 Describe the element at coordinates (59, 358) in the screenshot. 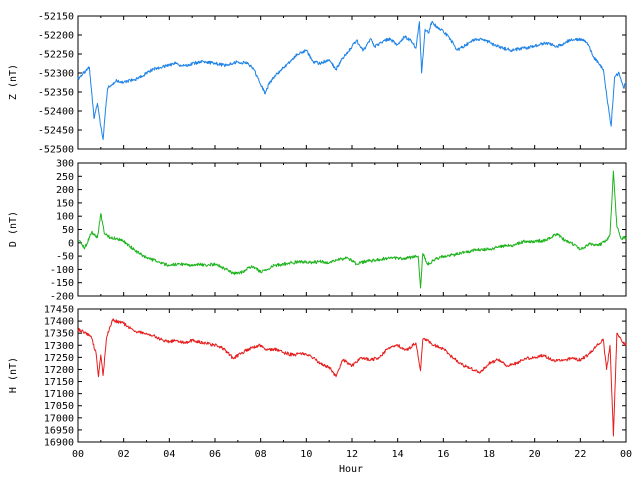

I see `y-tick-label: 17250` at that location.